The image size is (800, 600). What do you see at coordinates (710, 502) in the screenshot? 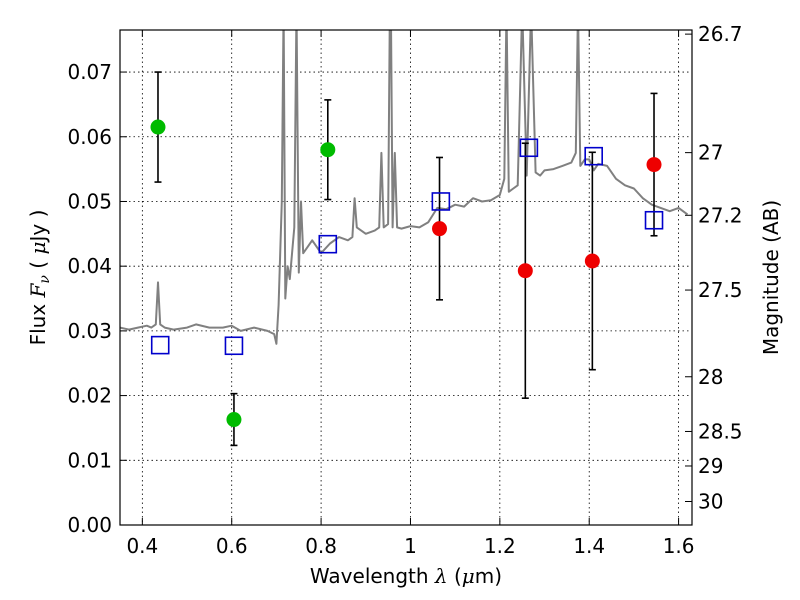
I see `y2-tick-label: 30` at bounding box center [710, 502].